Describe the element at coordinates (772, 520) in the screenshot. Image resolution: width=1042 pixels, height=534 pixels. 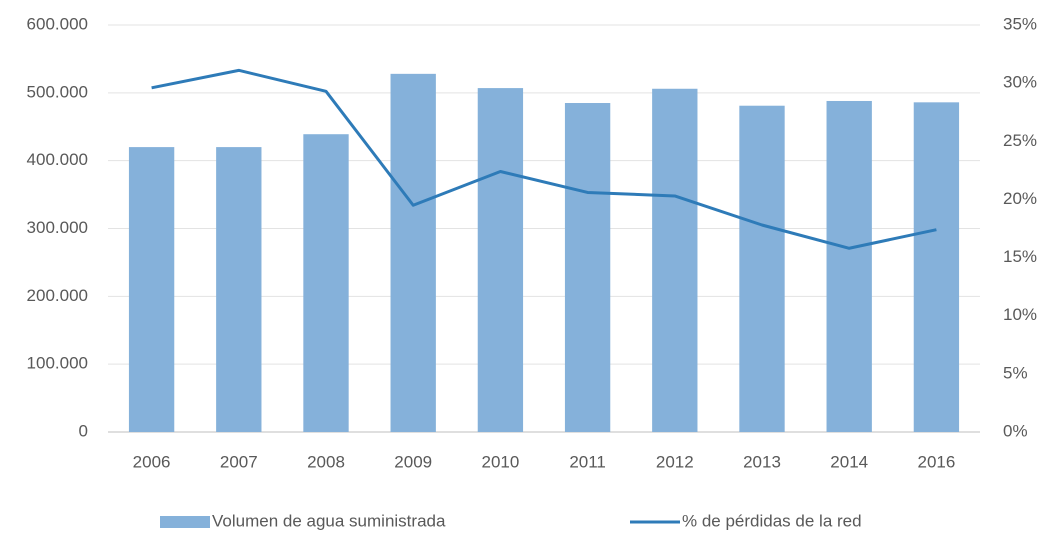
I see `legend-label: % de pérdidas de la red` at that location.